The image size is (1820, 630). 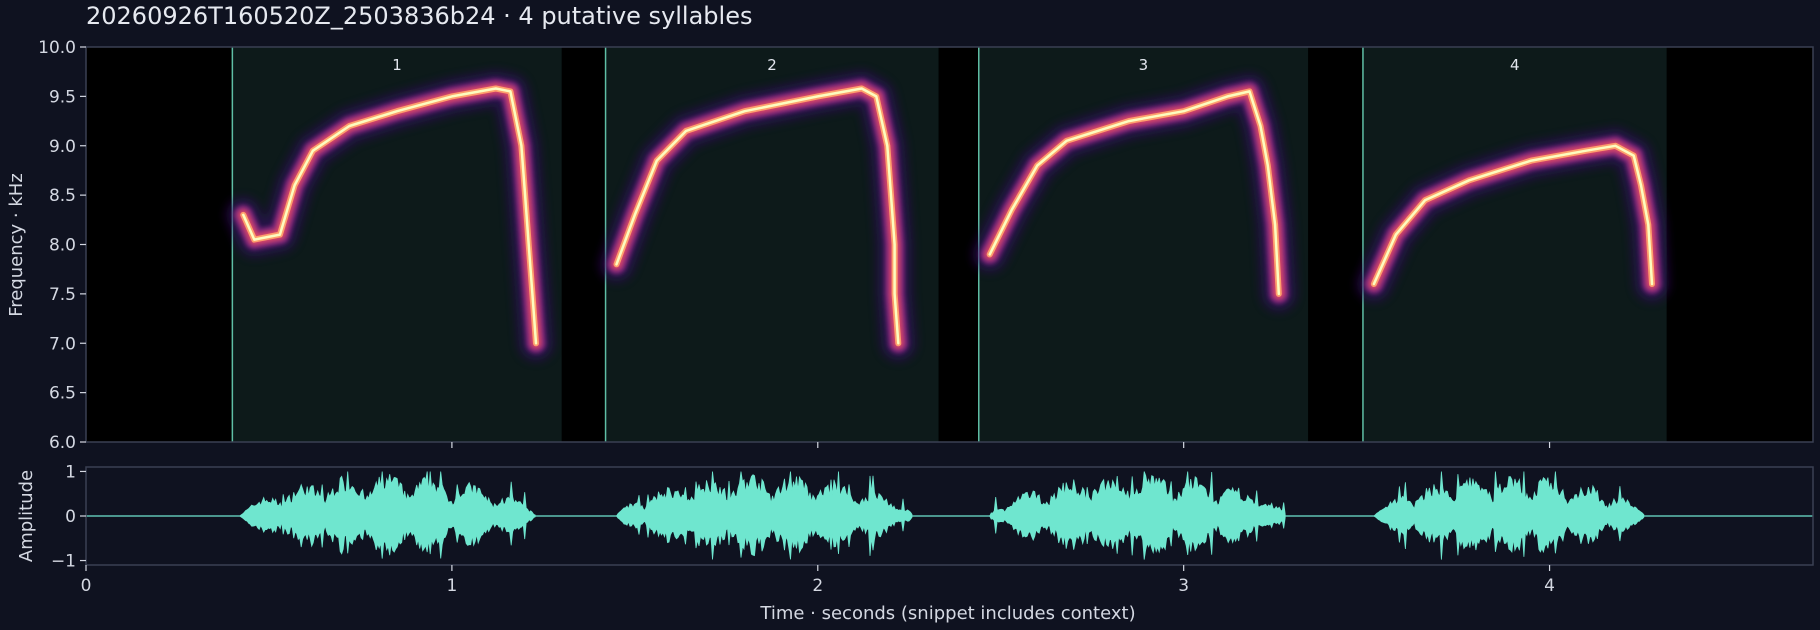 What do you see at coordinates (26, 516) in the screenshot?
I see `amplitude-axis-label: Amplitude` at bounding box center [26, 516].